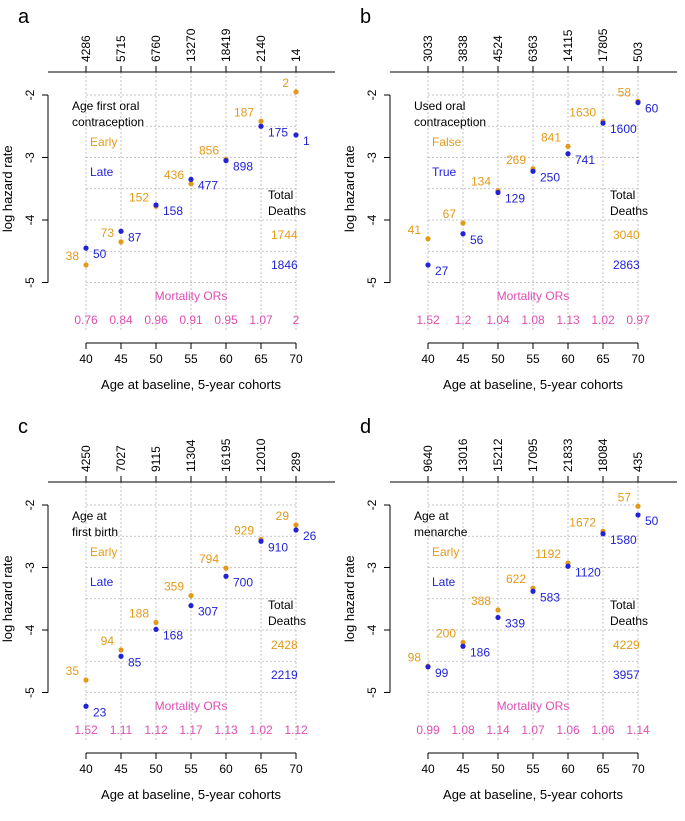  Describe the element at coordinates (105, 106) in the screenshot. I see `legend-title: Age first oral` at that location.